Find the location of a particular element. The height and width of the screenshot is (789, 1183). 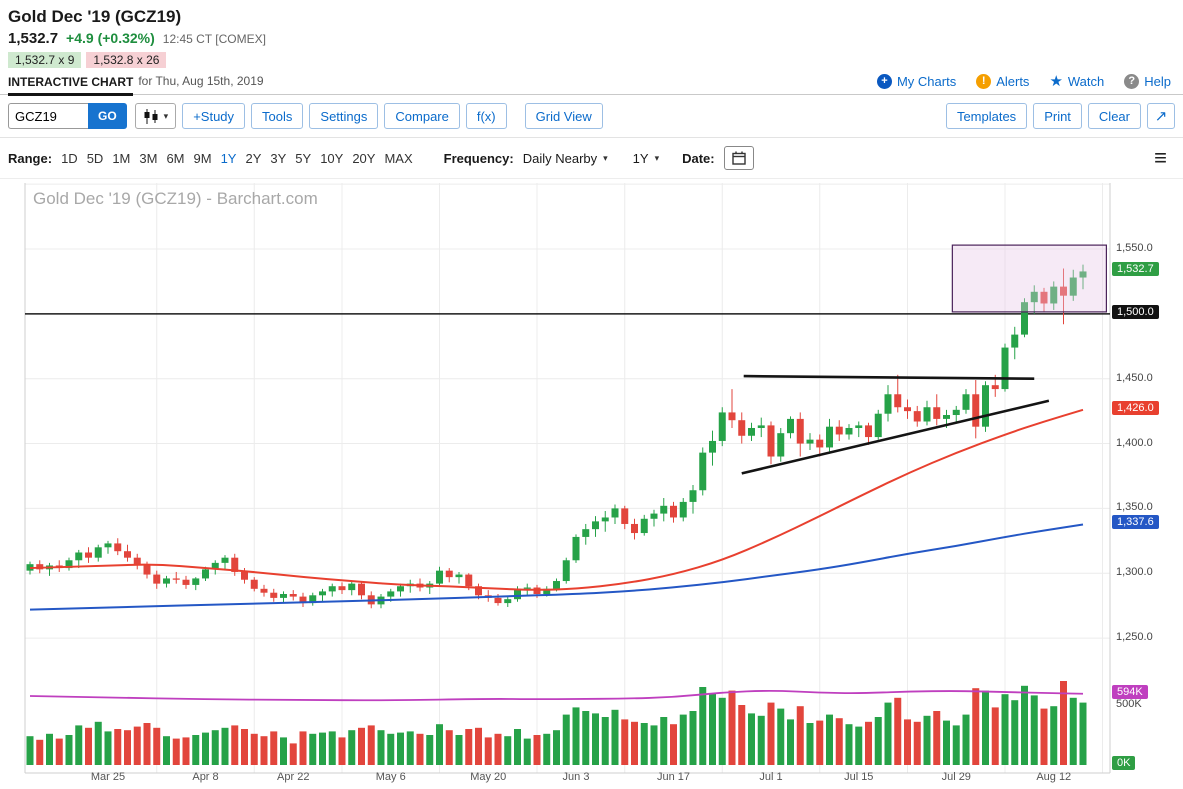

range-1m: 1M is located at coordinates (121, 158).